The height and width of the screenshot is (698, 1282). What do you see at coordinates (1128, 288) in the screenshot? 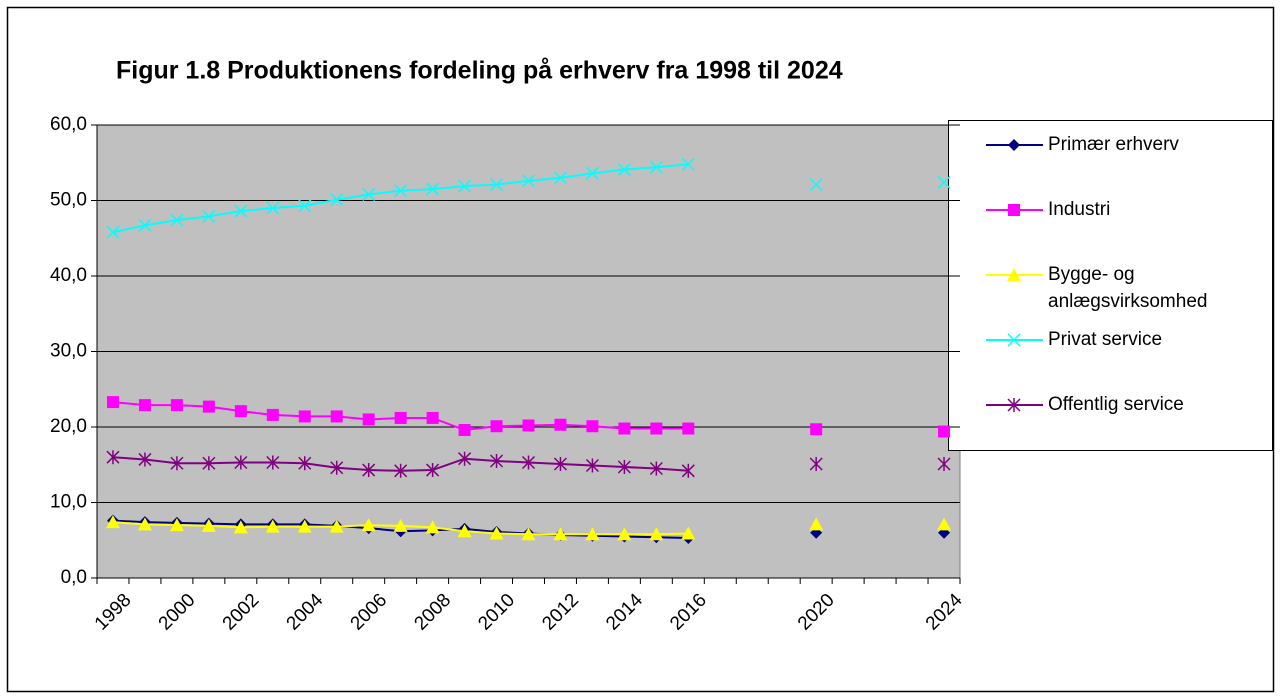
I see `legend-label: Bygge- og anlægsvirksomhed` at bounding box center [1128, 288].